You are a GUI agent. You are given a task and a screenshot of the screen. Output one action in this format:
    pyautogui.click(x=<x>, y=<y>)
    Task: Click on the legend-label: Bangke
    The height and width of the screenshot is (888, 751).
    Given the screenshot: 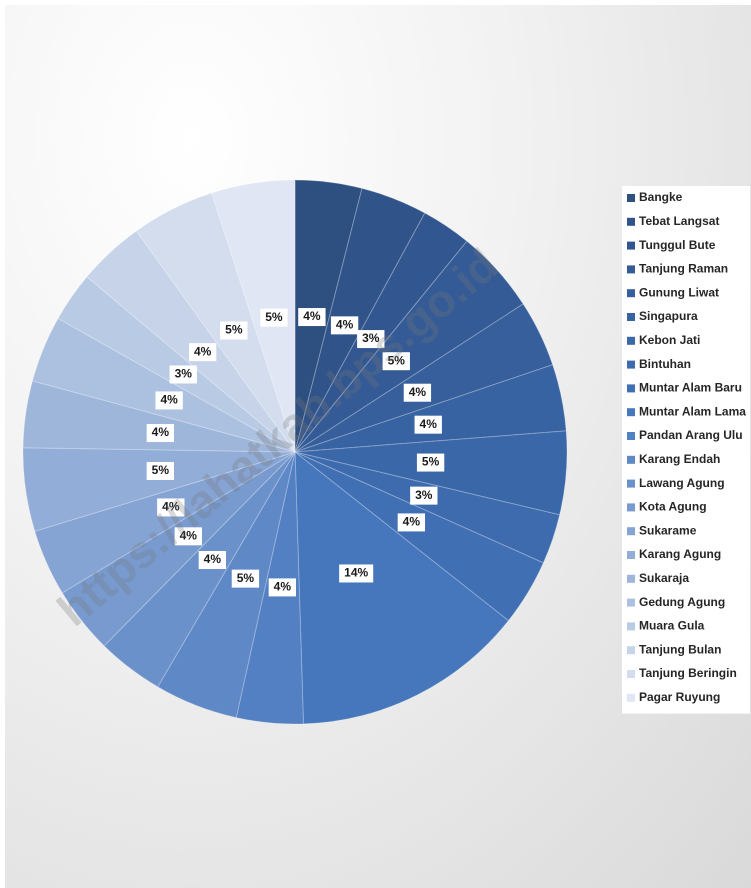 What is the action you would take?
    pyautogui.click(x=661, y=197)
    